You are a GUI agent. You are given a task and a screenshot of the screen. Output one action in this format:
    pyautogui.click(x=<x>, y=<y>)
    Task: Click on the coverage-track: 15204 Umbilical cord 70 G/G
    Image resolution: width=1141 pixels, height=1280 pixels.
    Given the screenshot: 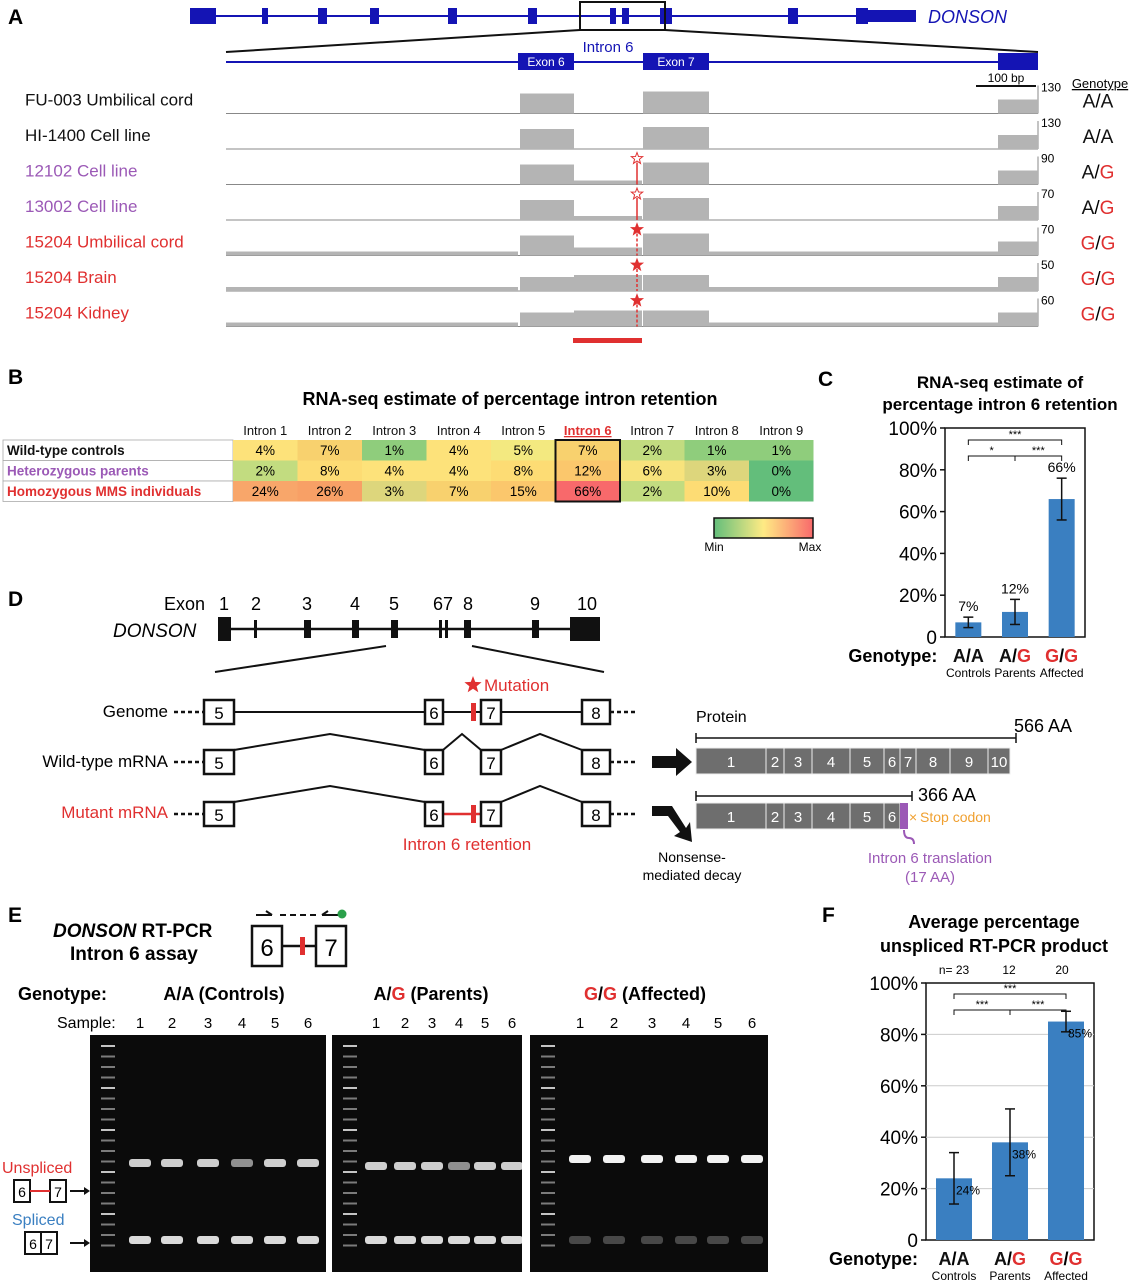 What is the action you would take?
    pyautogui.click(x=570, y=239)
    